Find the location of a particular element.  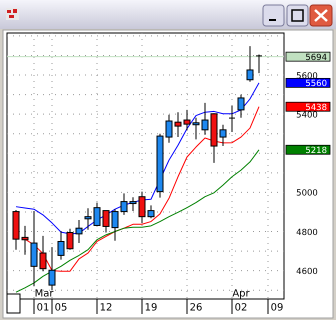

x-tick-label: 09 is located at coordinates (277, 308).